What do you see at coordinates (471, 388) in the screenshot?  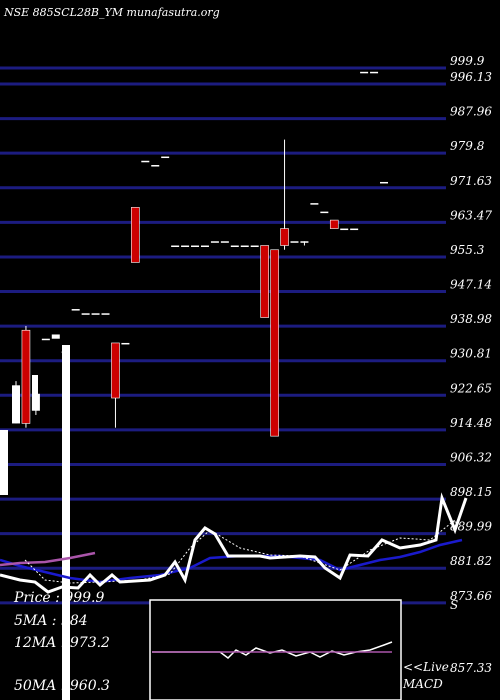 I see `y-tick-label: 922.65` at bounding box center [471, 388].